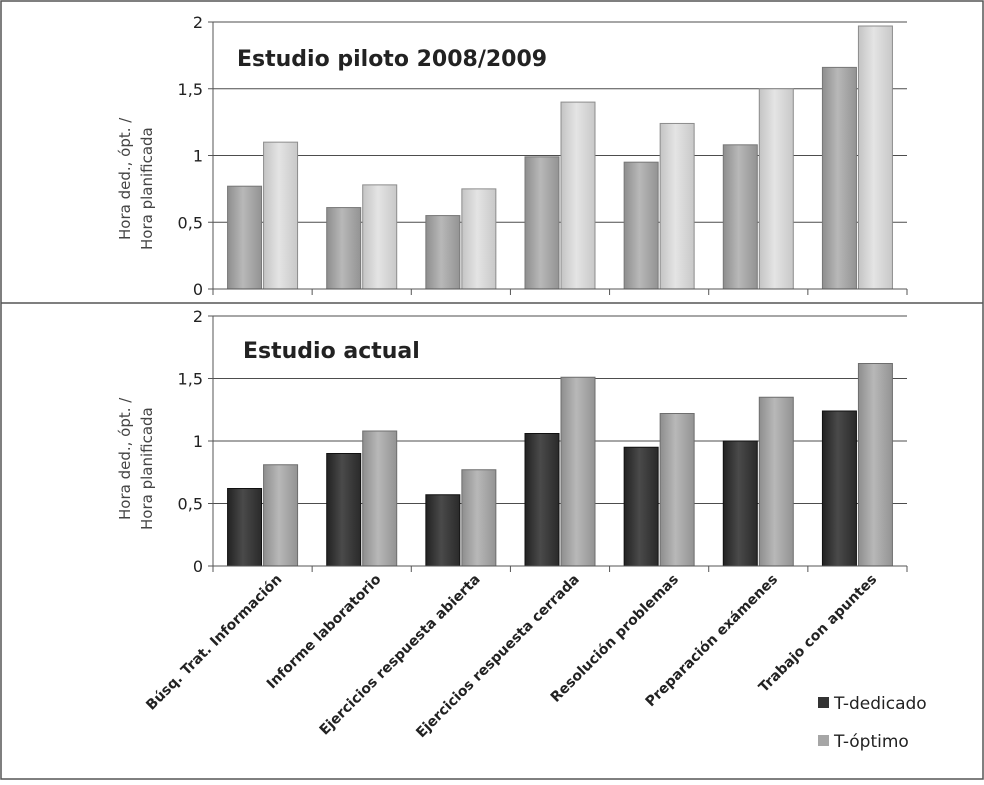 This screenshot has height=785, width=984. Describe the element at coordinates (872, 723) in the screenshot. I see `legend: T-dedicado T-óptimo` at that location.